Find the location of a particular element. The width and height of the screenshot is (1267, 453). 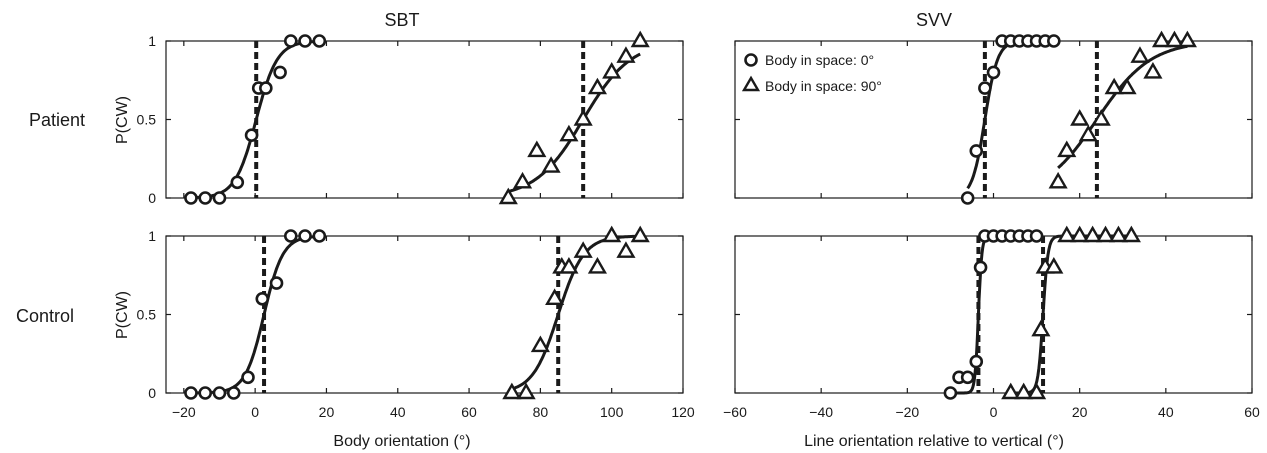

legend-label-0: Body in space: 0° is located at coordinates (819, 60).